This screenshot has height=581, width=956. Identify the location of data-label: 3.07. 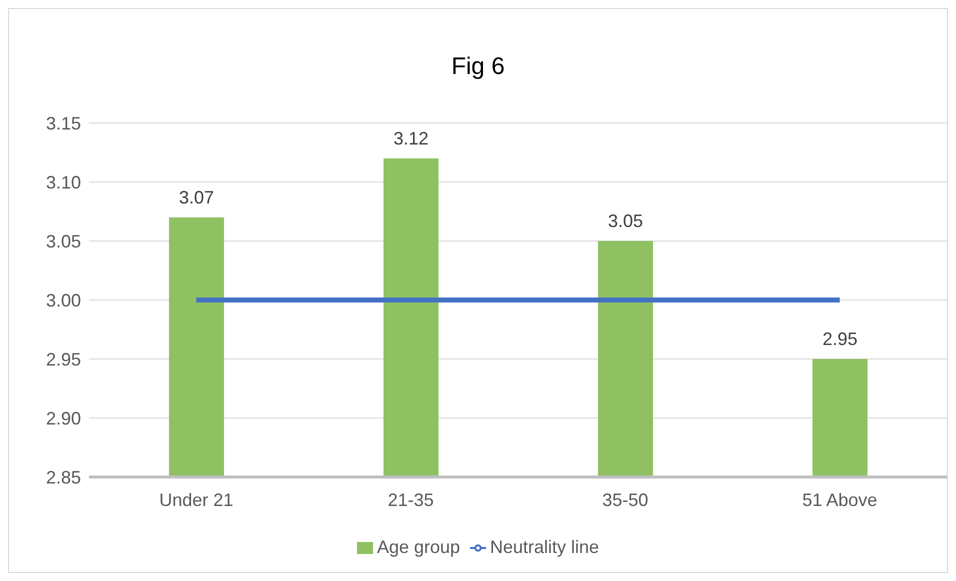
(196, 197).